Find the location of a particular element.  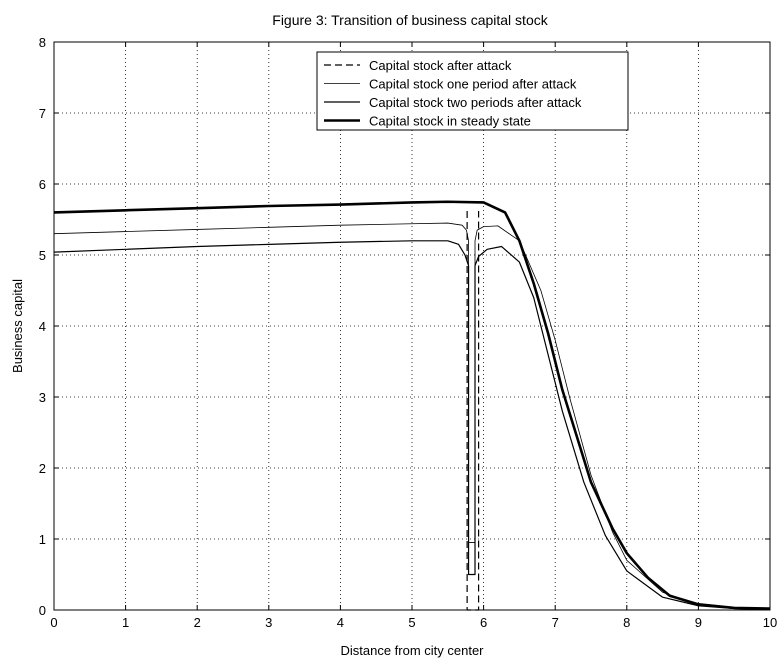

y-tick-label: 6 is located at coordinates (42, 184).